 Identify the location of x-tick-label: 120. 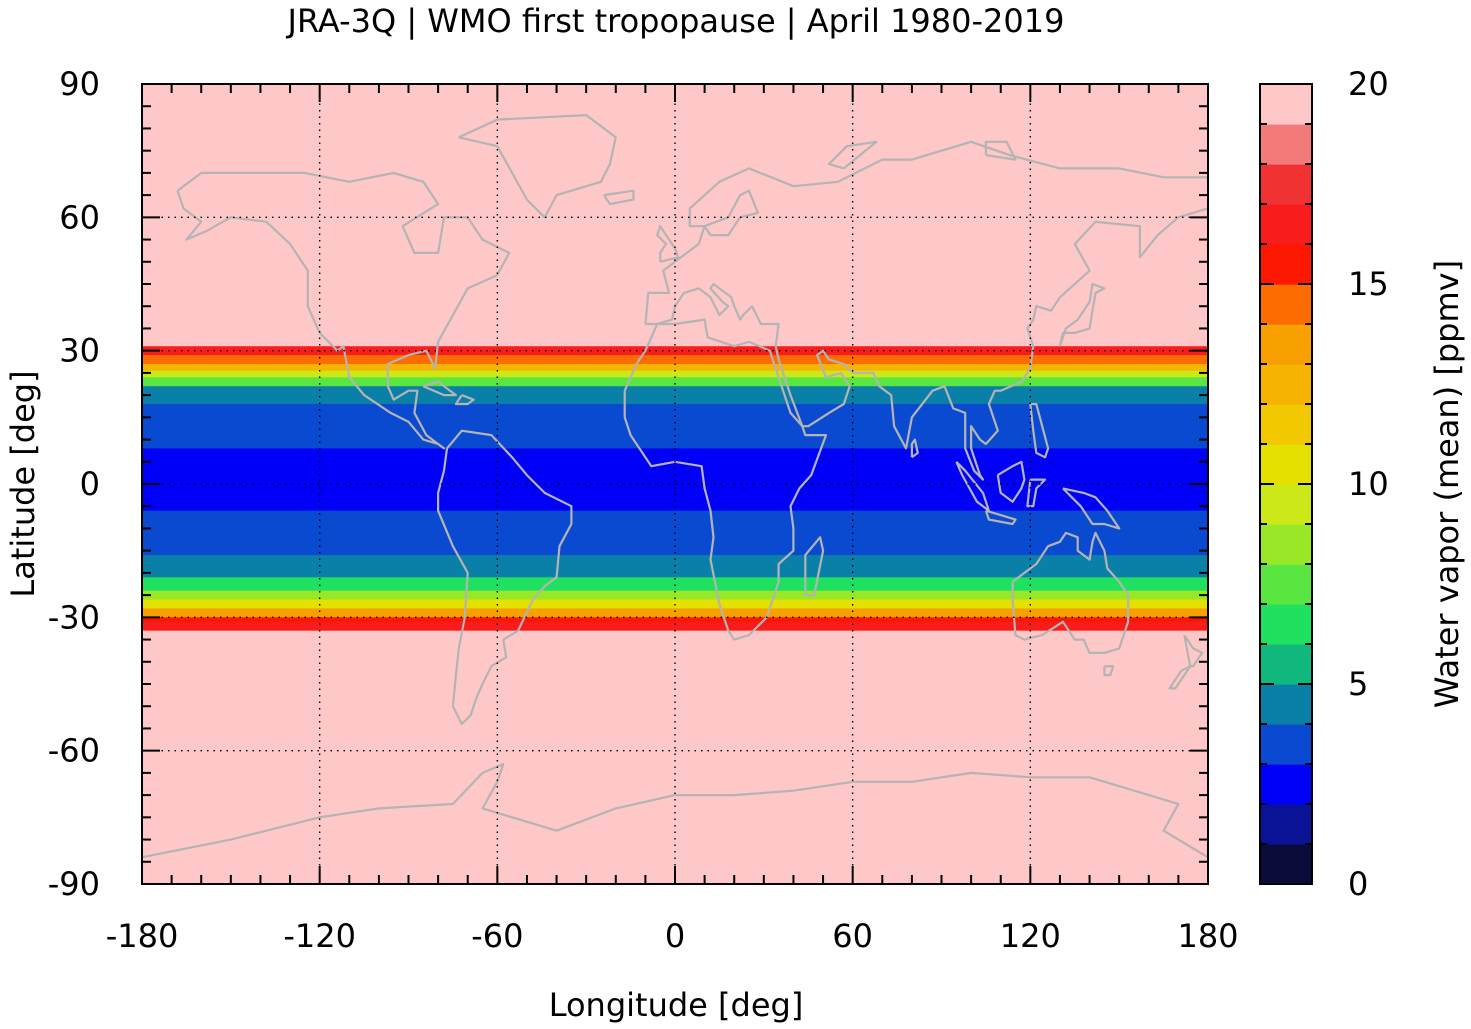
(1030, 936).